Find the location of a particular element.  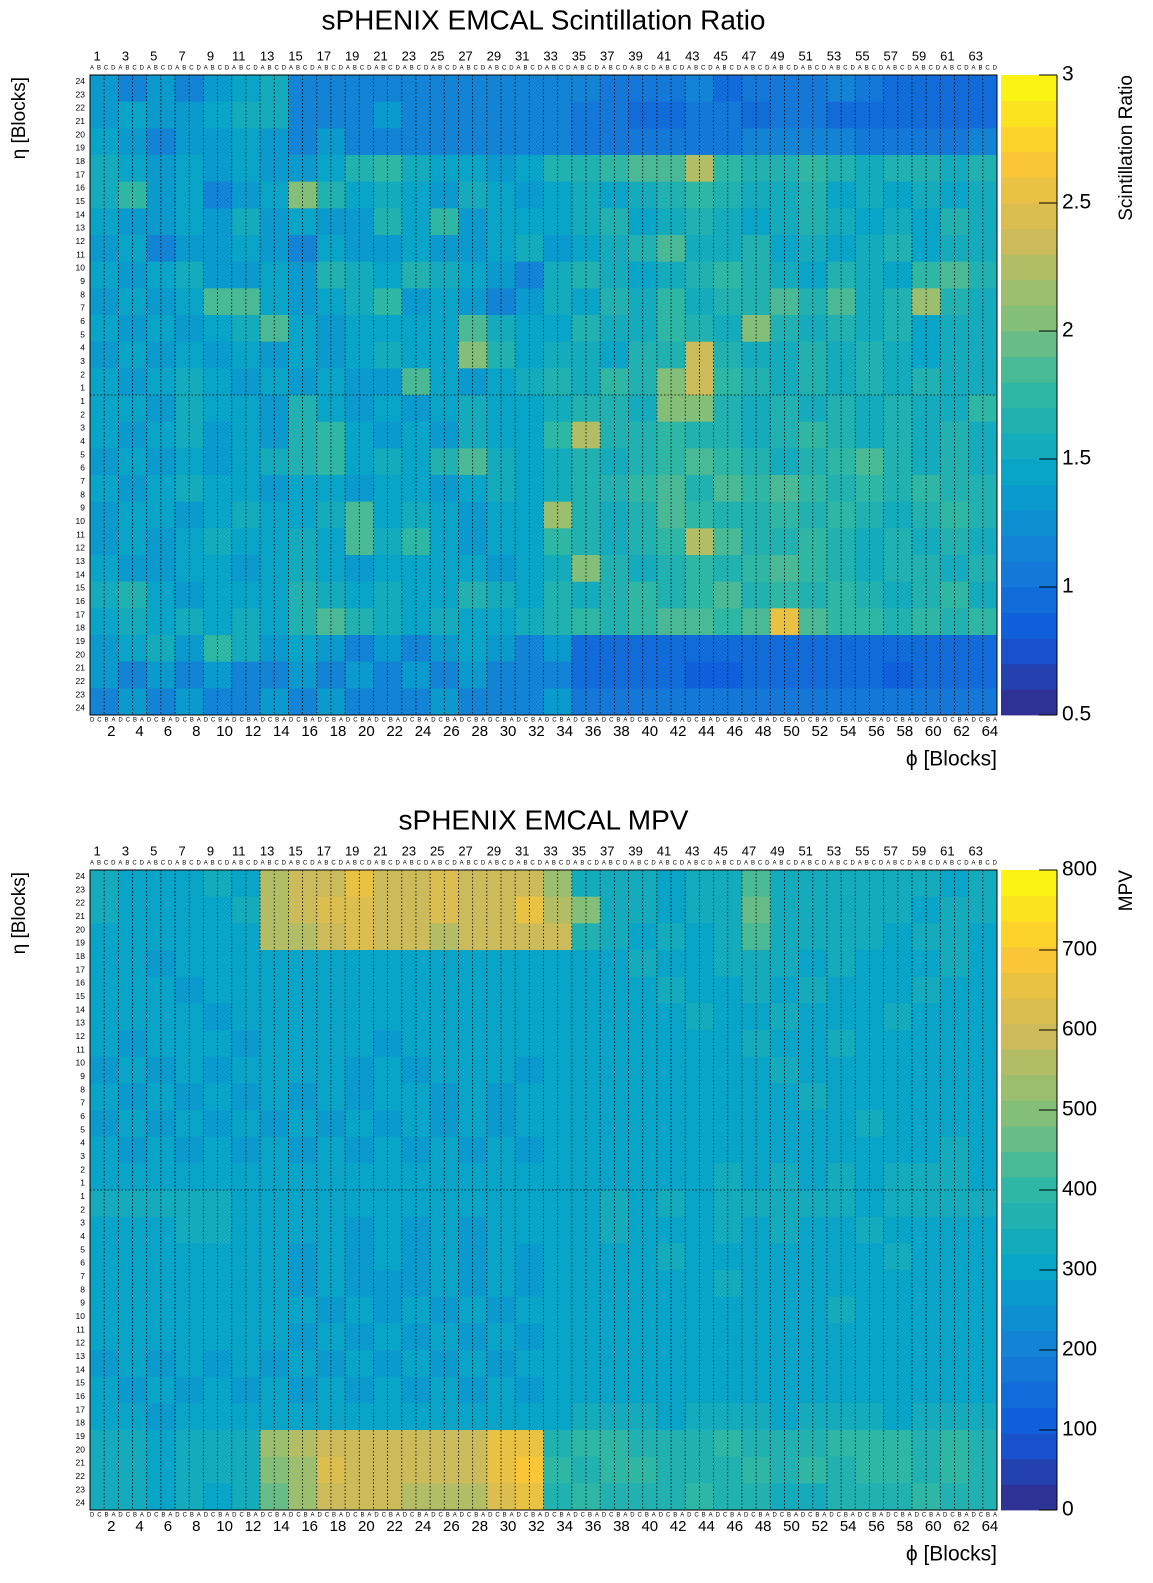

x-bottom-tick-label: 32 is located at coordinates (536, 1526).